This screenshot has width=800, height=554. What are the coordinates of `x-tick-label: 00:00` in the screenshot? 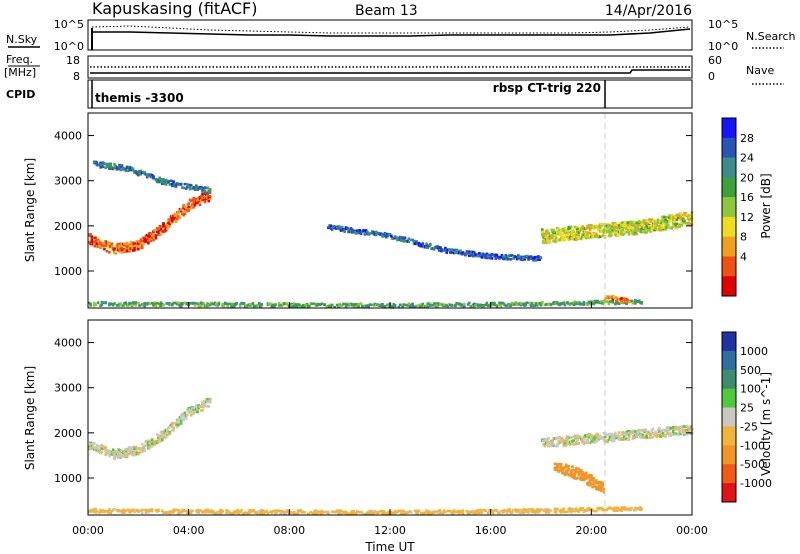 It's located at (692, 530).